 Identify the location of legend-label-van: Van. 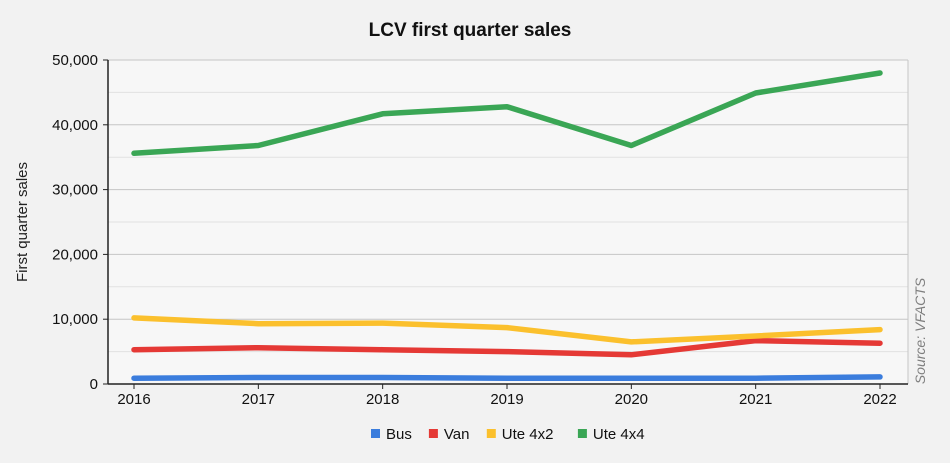
(457, 434).